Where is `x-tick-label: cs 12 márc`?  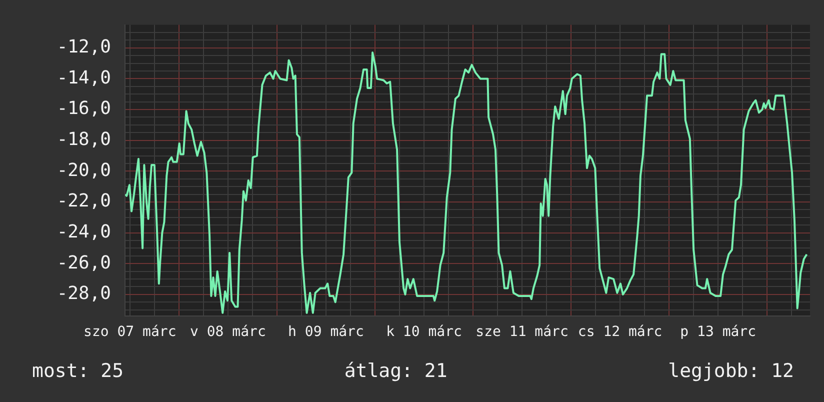 x-tick-label: cs 12 márc is located at coordinates (620, 332).